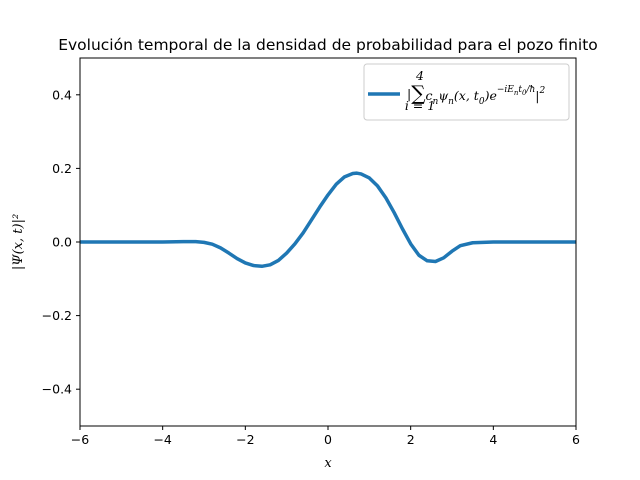  I want to click on legend-sum-lower: i = 1, so click(420, 105).